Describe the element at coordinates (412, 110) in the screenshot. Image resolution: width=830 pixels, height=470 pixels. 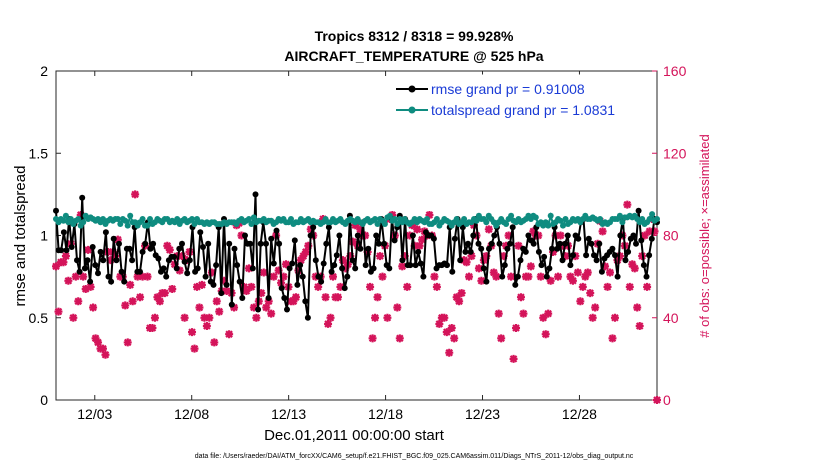
I see `legend-spread-marker` at that location.